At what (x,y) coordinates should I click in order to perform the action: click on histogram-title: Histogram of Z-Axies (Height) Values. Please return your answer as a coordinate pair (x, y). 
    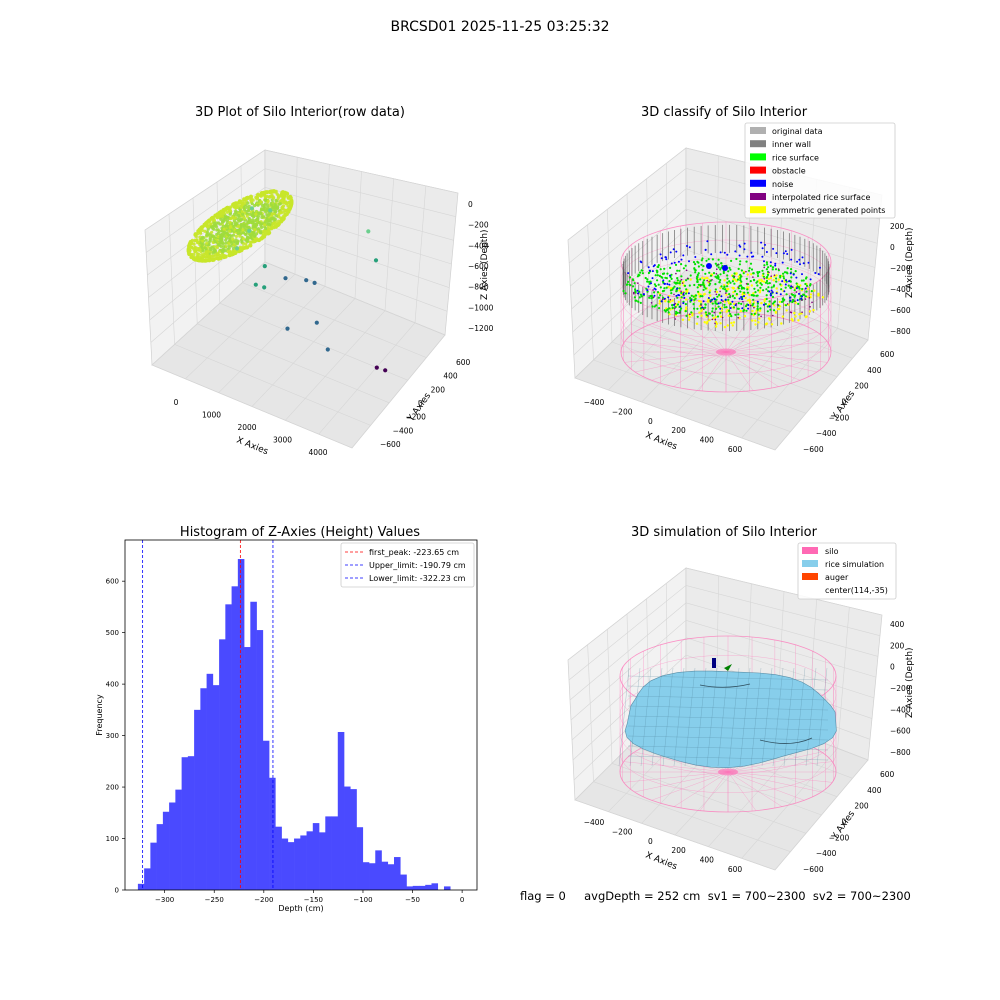
    Looking at the image, I should click on (300, 532).